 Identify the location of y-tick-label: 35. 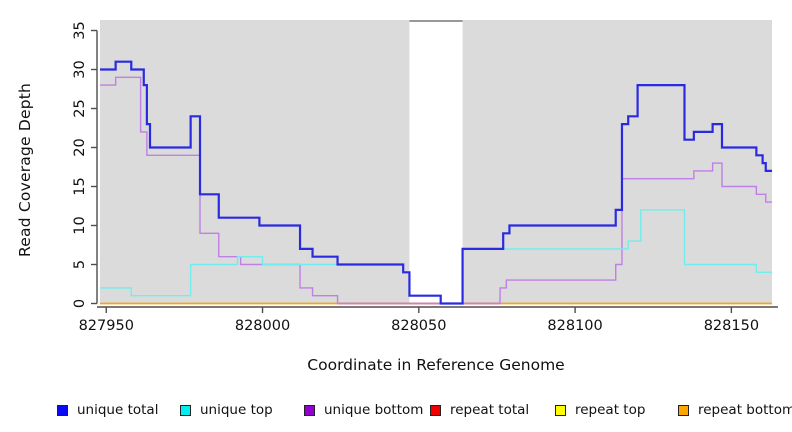
(80, 30).